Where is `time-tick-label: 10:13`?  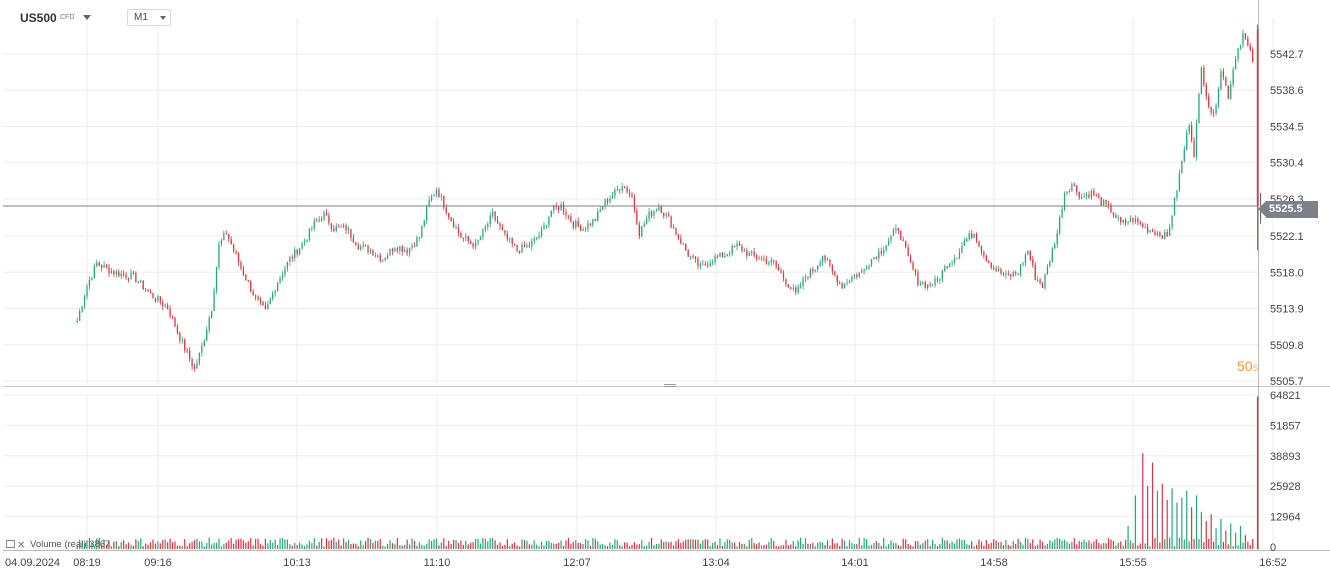 time-tick-label: 10:13 is located at coordinates (297, 563).